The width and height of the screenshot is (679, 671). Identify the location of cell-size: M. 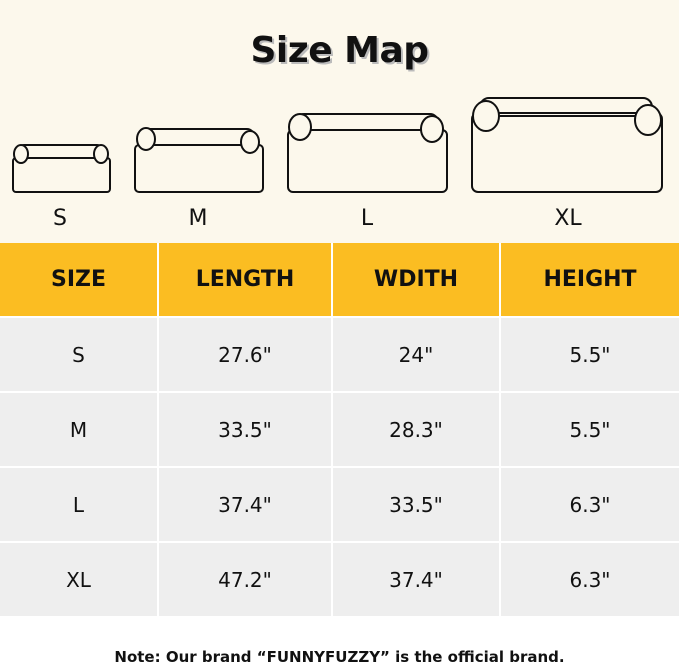
(79, 429).